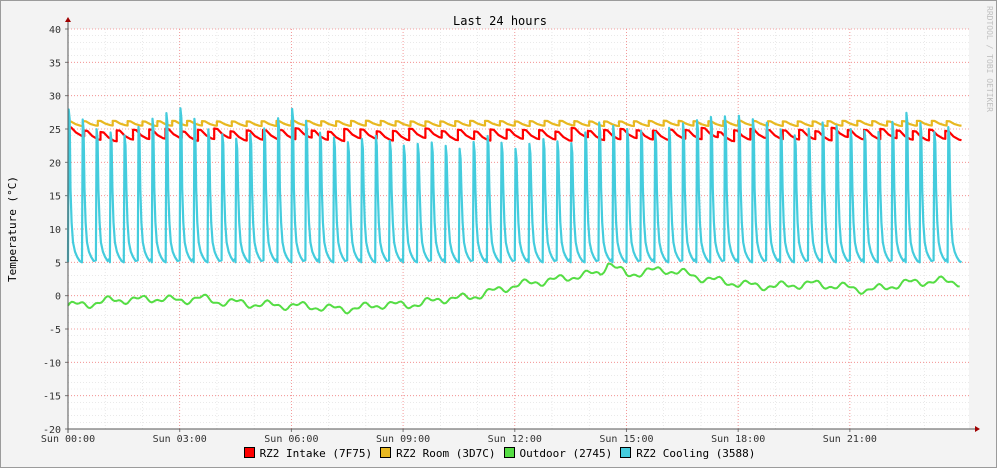 The image size is (997, 468). I want to click on y-tick-label: 5, so click(58, 263).